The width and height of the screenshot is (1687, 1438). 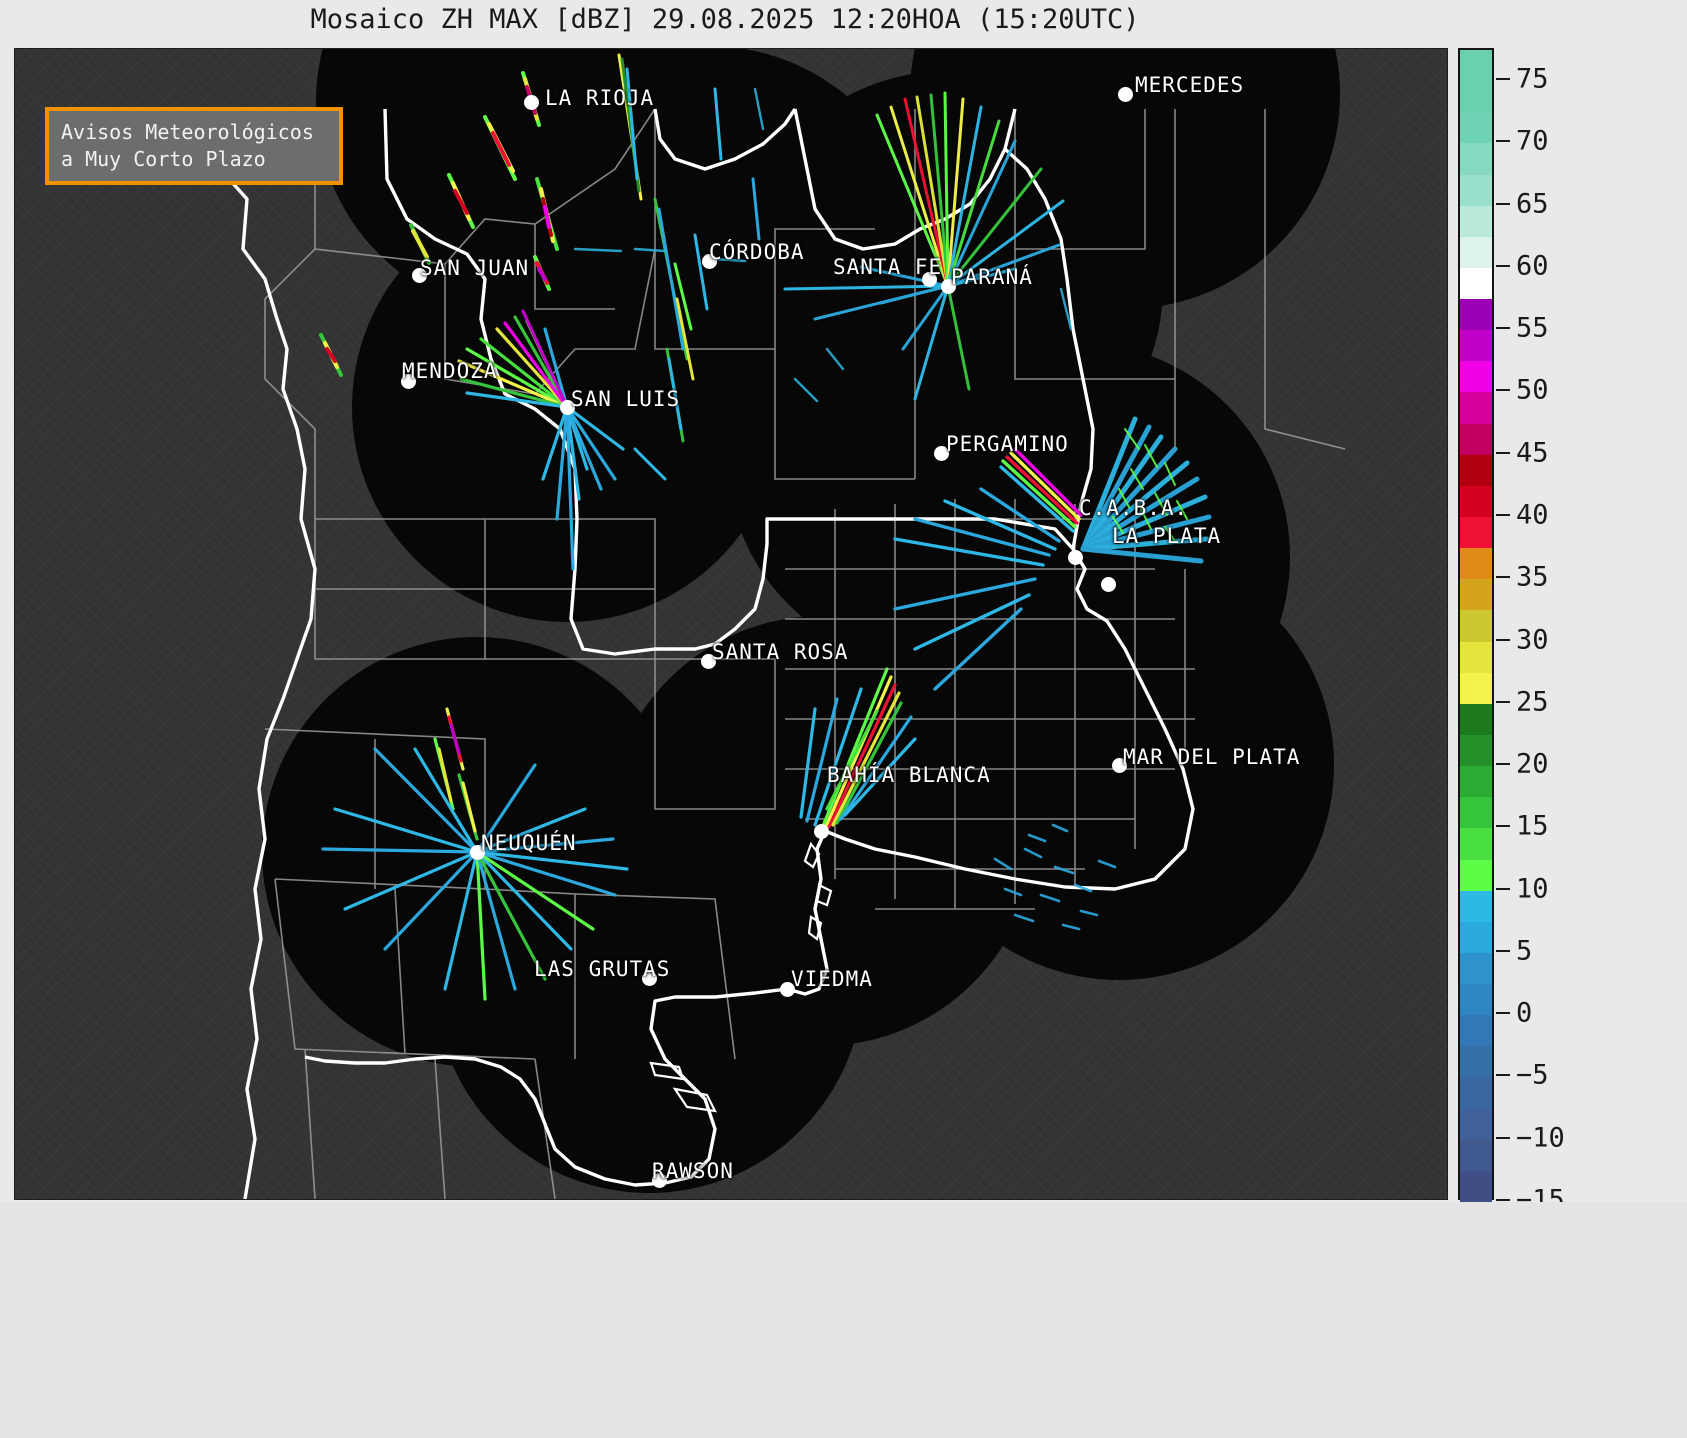 I want to click on city-label-bah-a-blanca: BAHÍA BLANCA, so click(x=909, y=775).